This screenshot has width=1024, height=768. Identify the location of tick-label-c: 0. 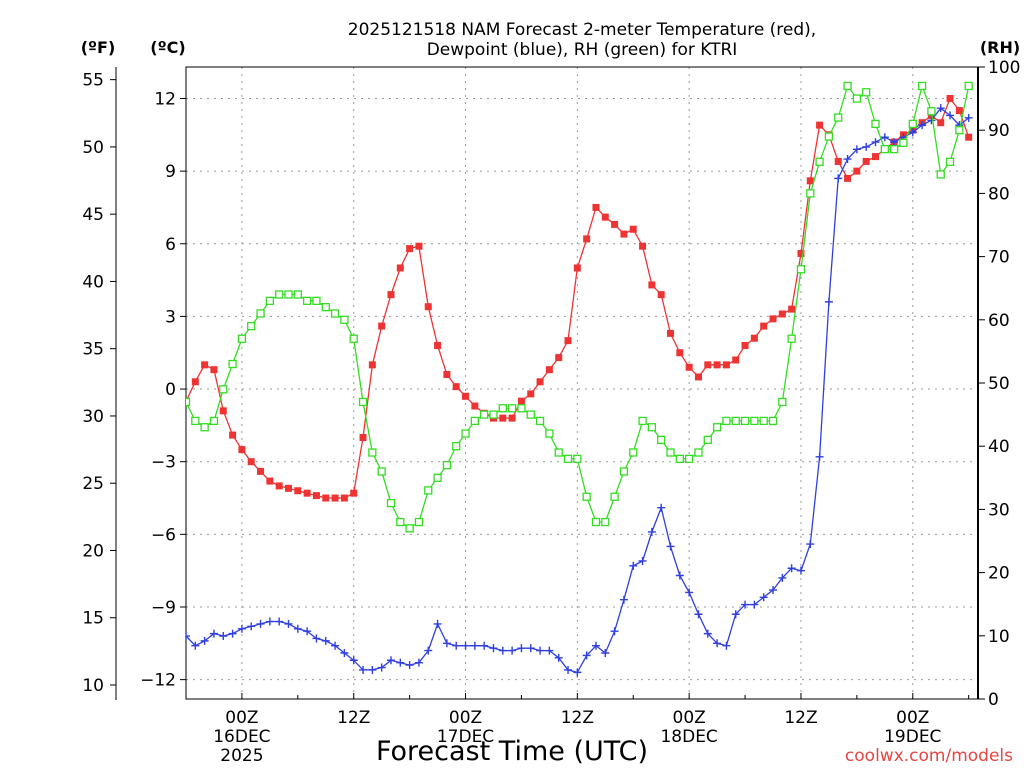
(170, 390).